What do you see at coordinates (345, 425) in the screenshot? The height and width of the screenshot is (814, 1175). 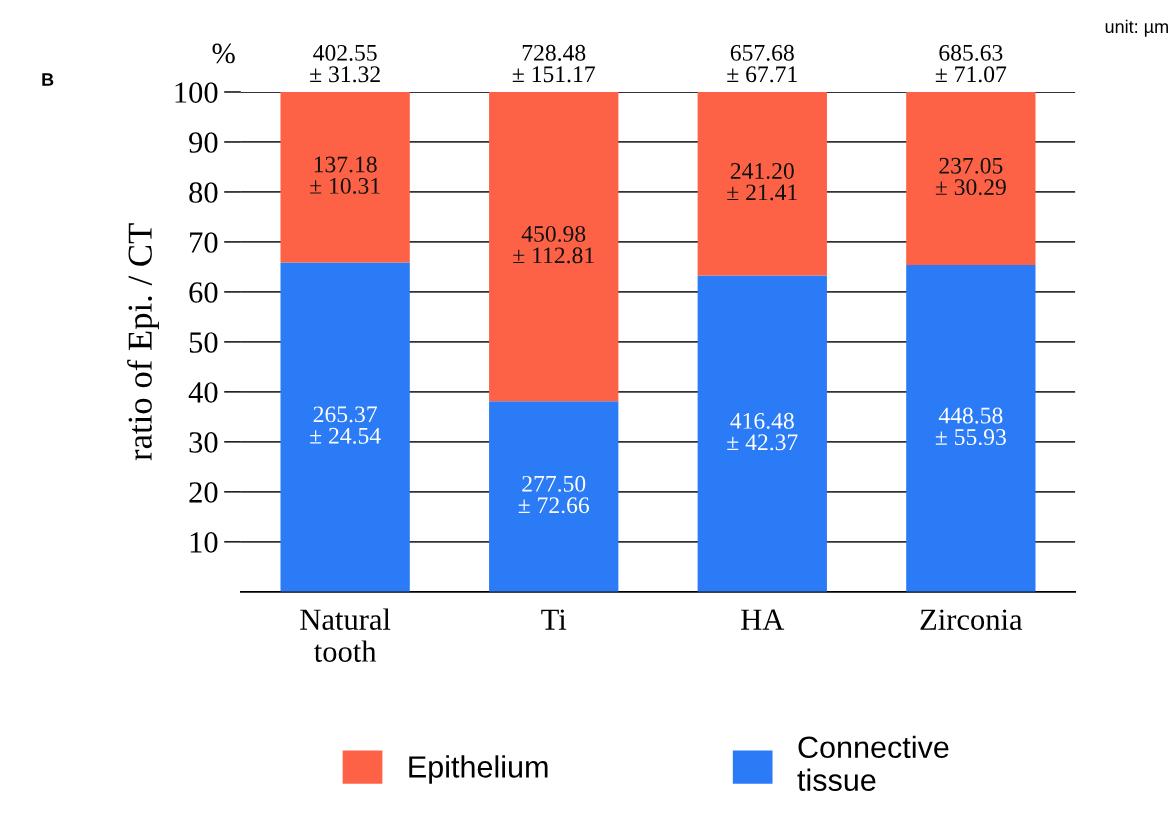 I see `annotation: 265.37 ± 24.54` at bounding box center [345, 425].